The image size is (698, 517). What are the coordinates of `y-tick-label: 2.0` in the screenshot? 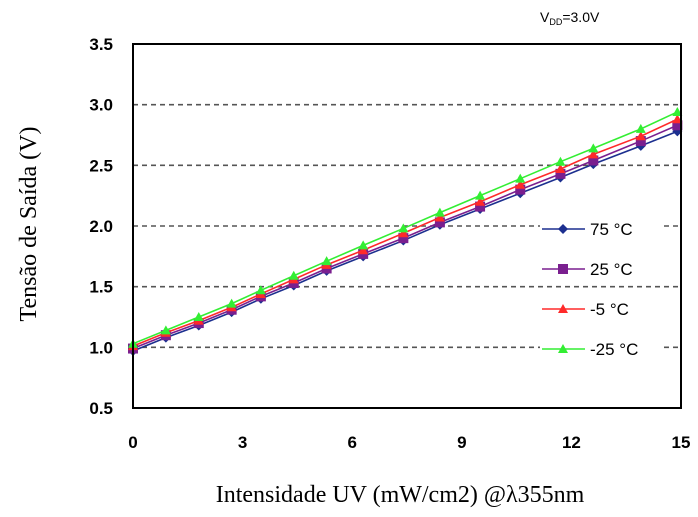 It's located at (101, 226).